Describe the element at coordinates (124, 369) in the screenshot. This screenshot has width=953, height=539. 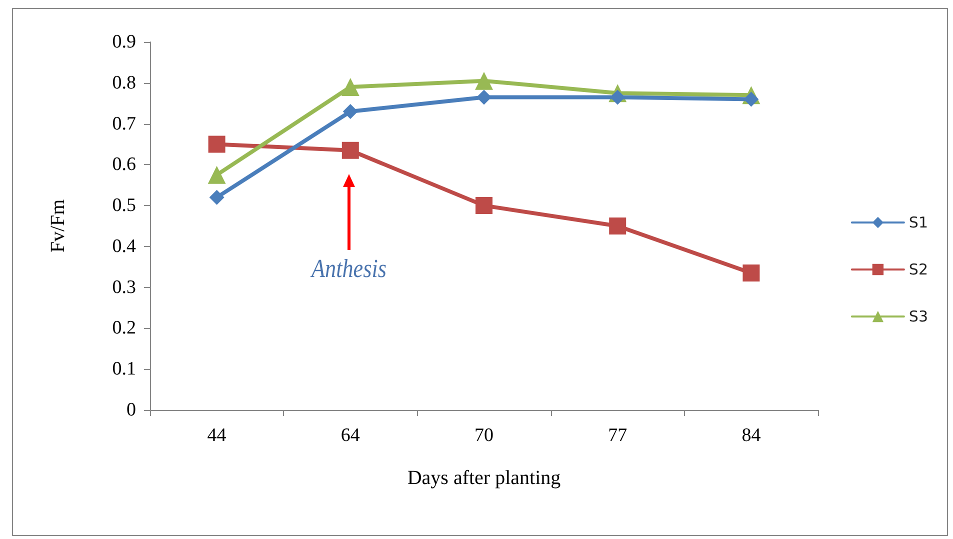
I see `y-tick-label: 0.1` at that location.